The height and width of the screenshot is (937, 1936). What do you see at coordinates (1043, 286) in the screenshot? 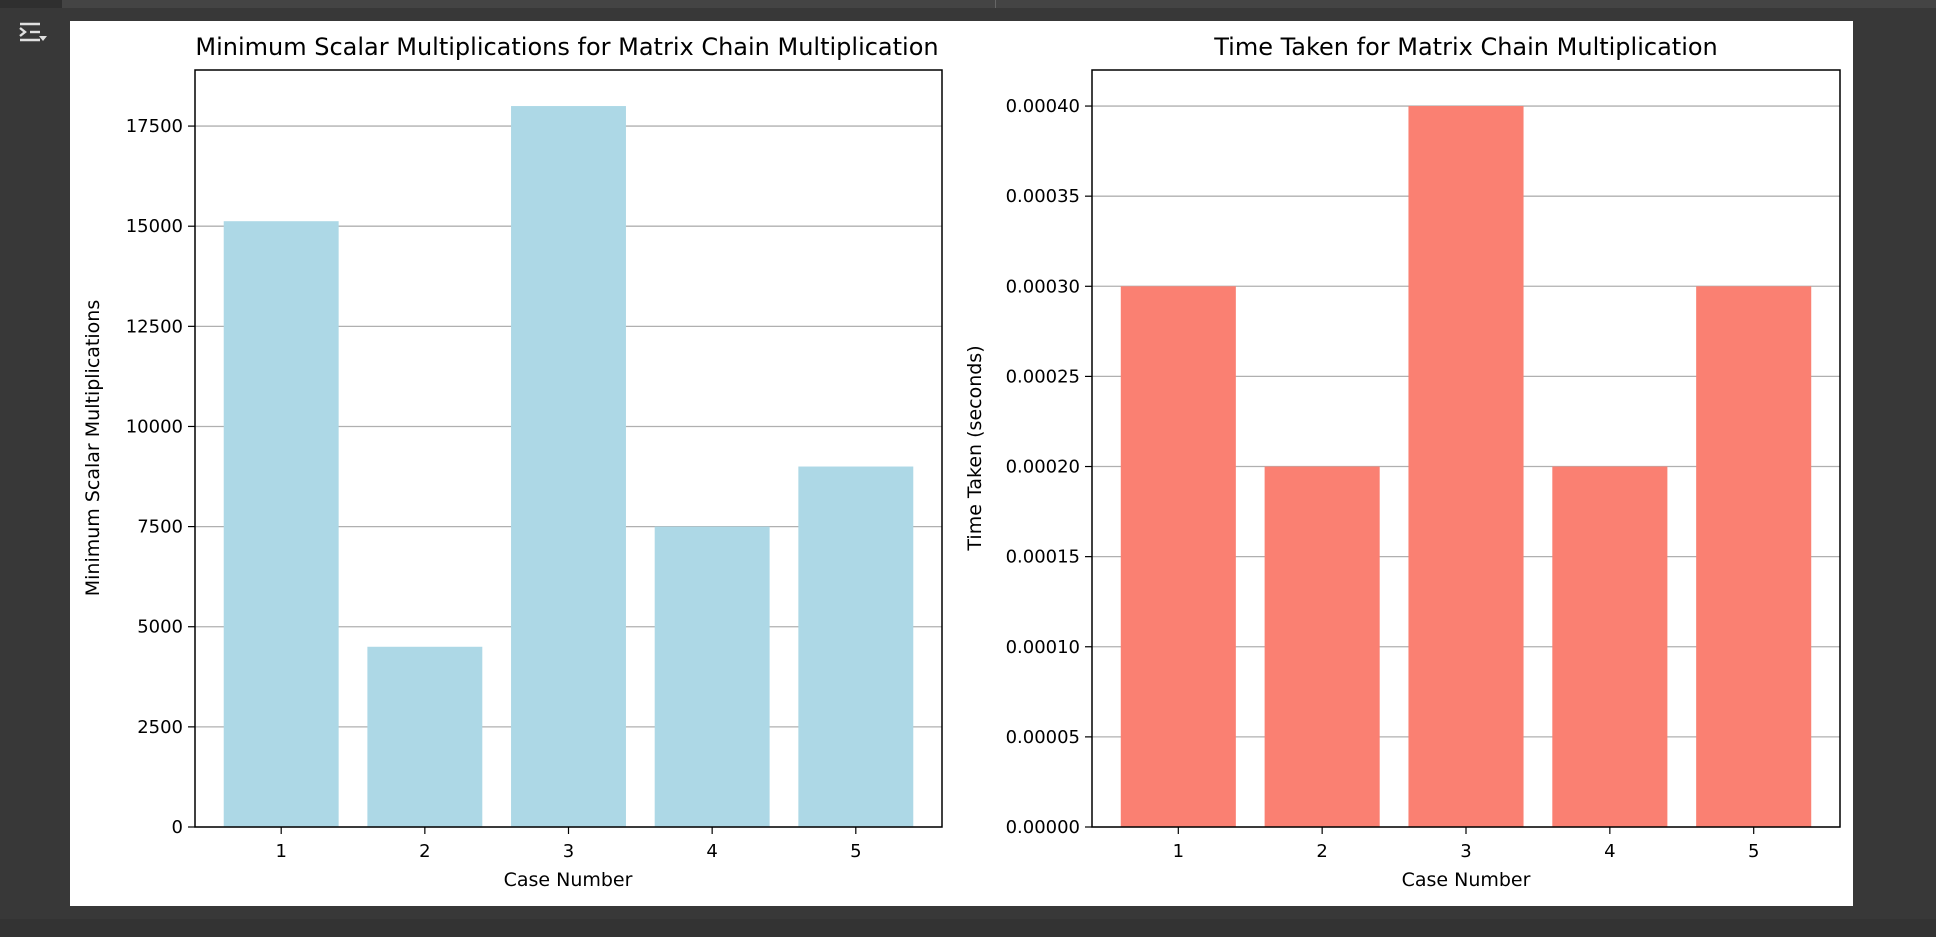
I see `chart-2-ytick-label: 0.00030` at bounding box center [1043, 286].